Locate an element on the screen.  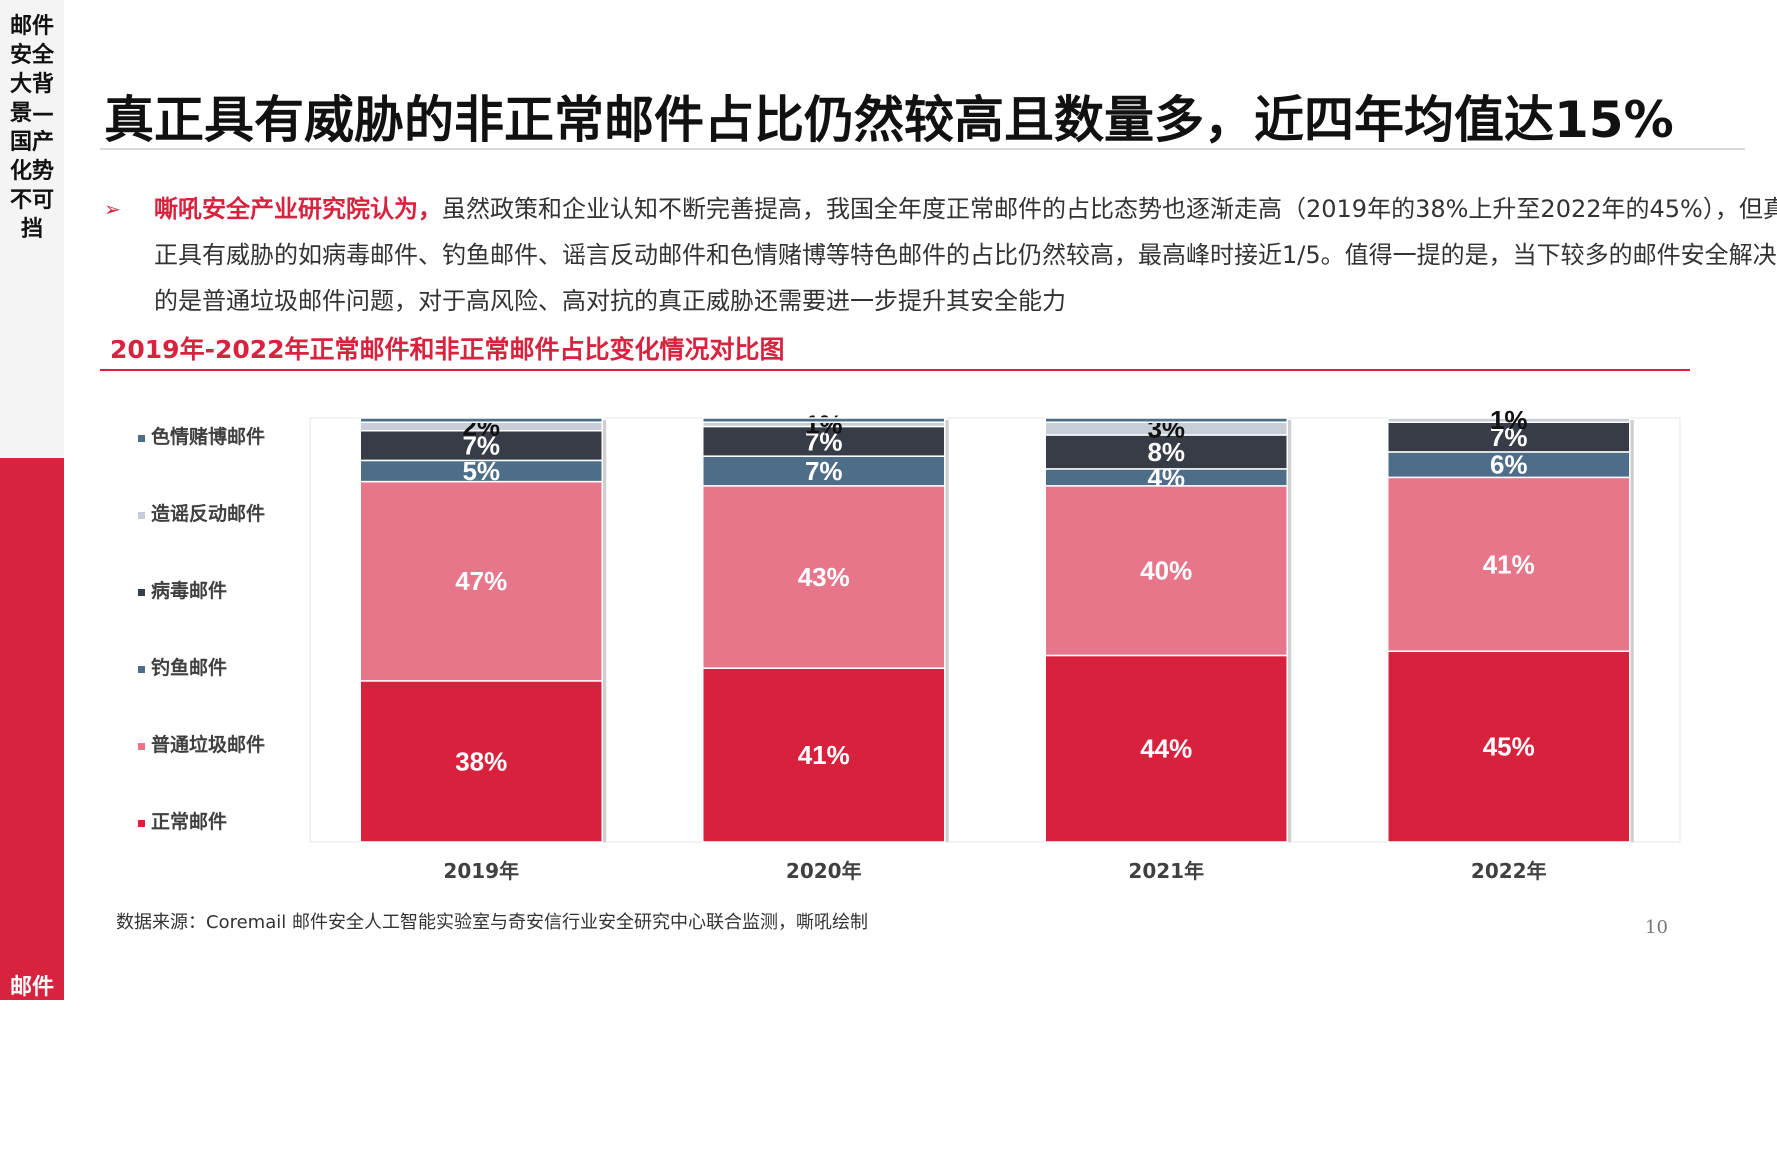
x-tick-label: 2022年 is located at coordinates (1509, 871).